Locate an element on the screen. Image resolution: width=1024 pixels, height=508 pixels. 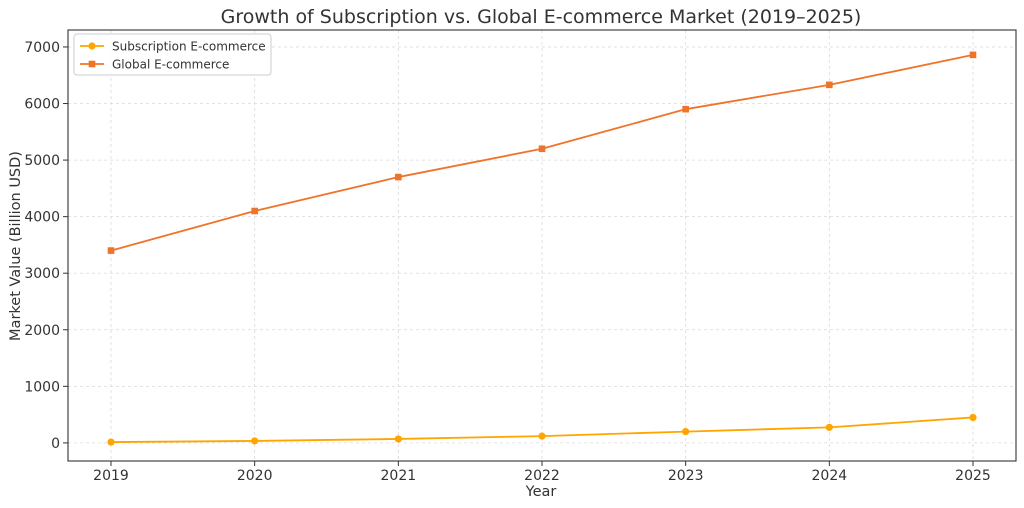
y-tick-label: 4000 is located at coordinates (42, 218).